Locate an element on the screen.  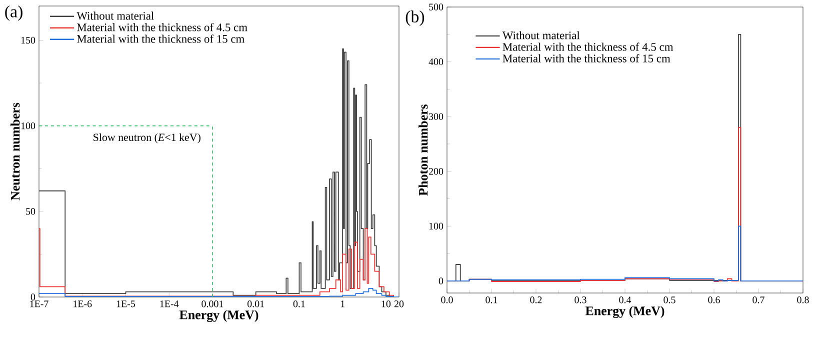
x-tick-label: 20 is located at coordinates (399, 304).